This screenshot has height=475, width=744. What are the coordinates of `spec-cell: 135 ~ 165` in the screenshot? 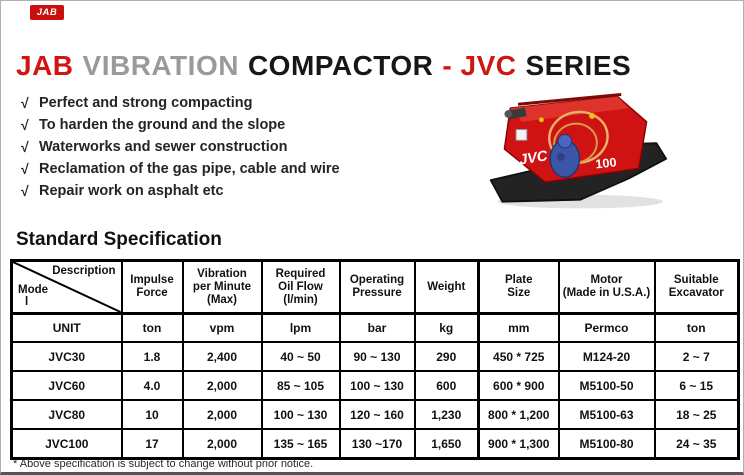 It's located at (300, 444).